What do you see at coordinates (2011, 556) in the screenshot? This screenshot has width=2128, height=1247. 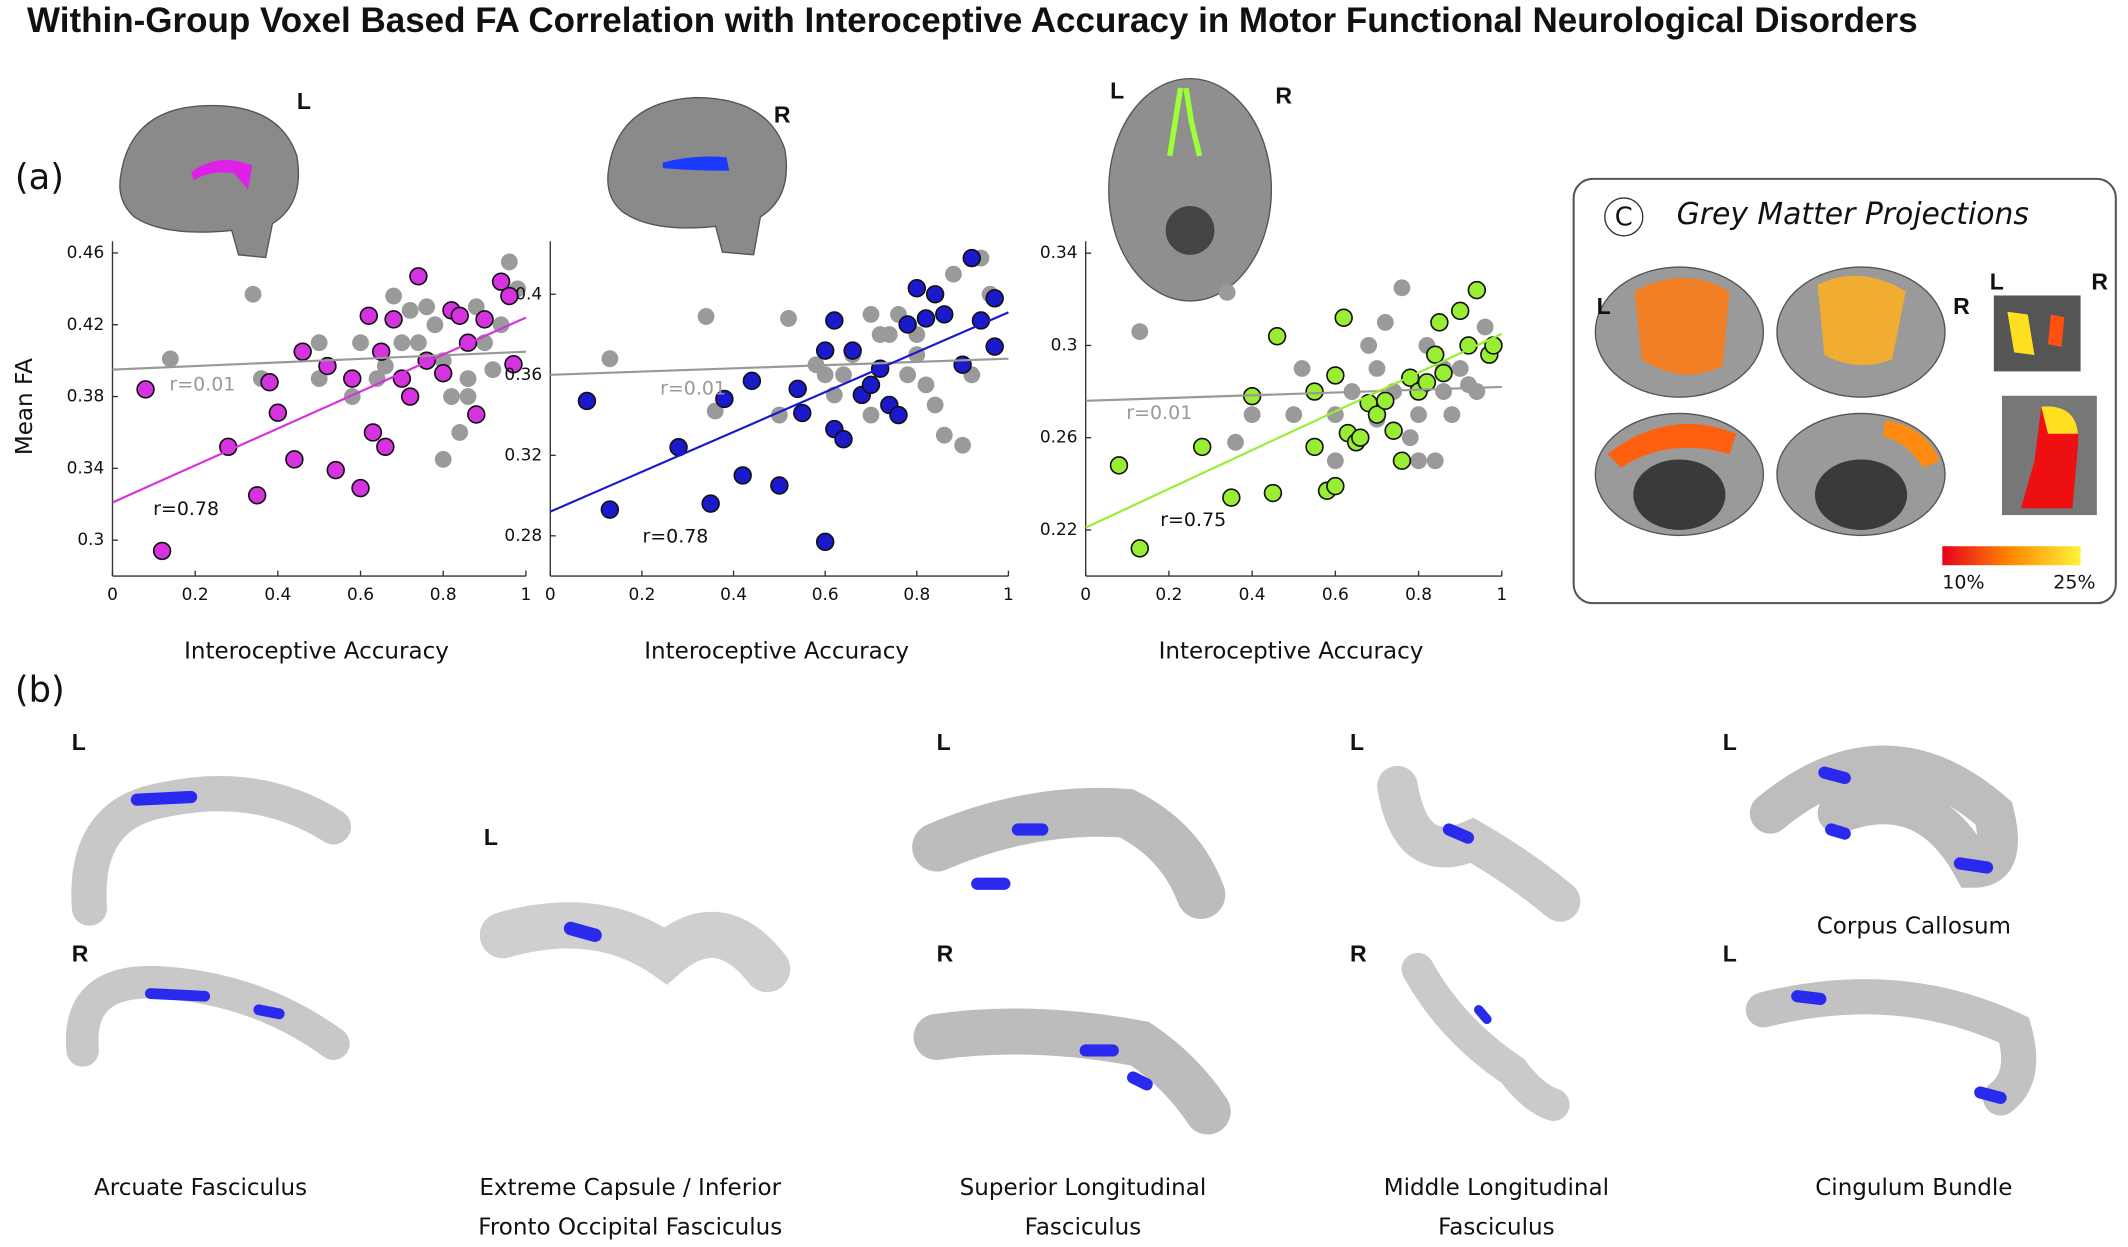 I see `colorbar` at bounding box center [2011, 556].